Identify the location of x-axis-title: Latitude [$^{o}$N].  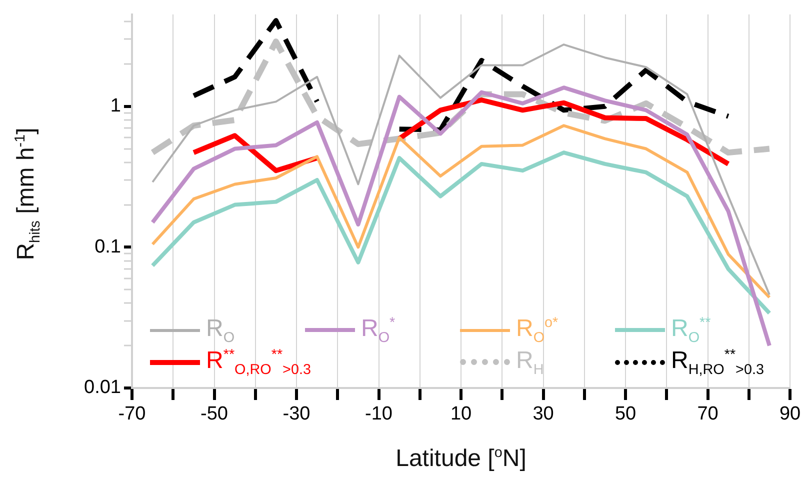
(461, 459).